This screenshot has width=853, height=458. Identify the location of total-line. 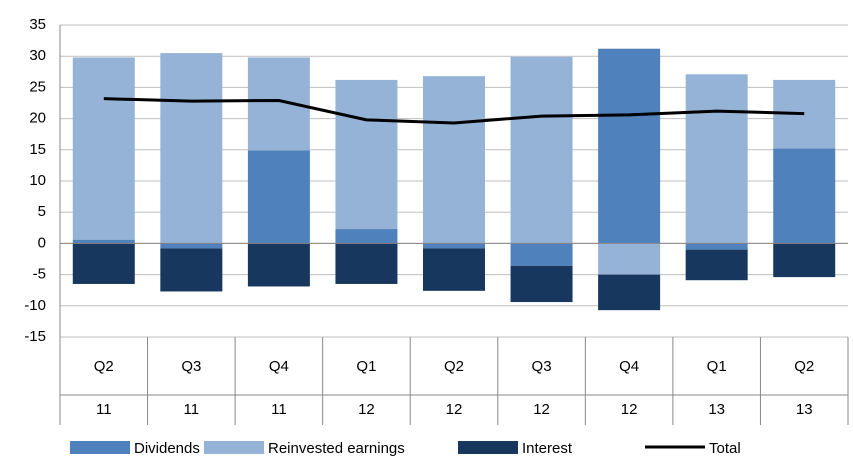
(454, 111).